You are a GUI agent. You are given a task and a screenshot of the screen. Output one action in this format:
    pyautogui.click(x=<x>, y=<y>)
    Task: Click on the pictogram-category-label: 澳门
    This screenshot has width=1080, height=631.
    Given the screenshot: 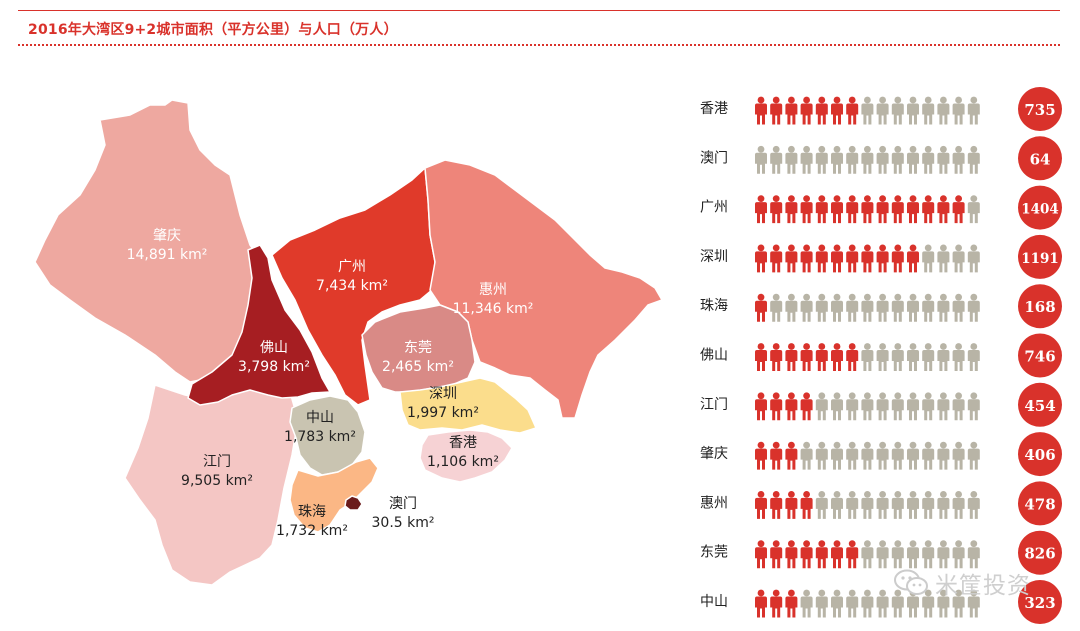 What is the action you would take?
    pyautogui.click(x=714, y=158)
    